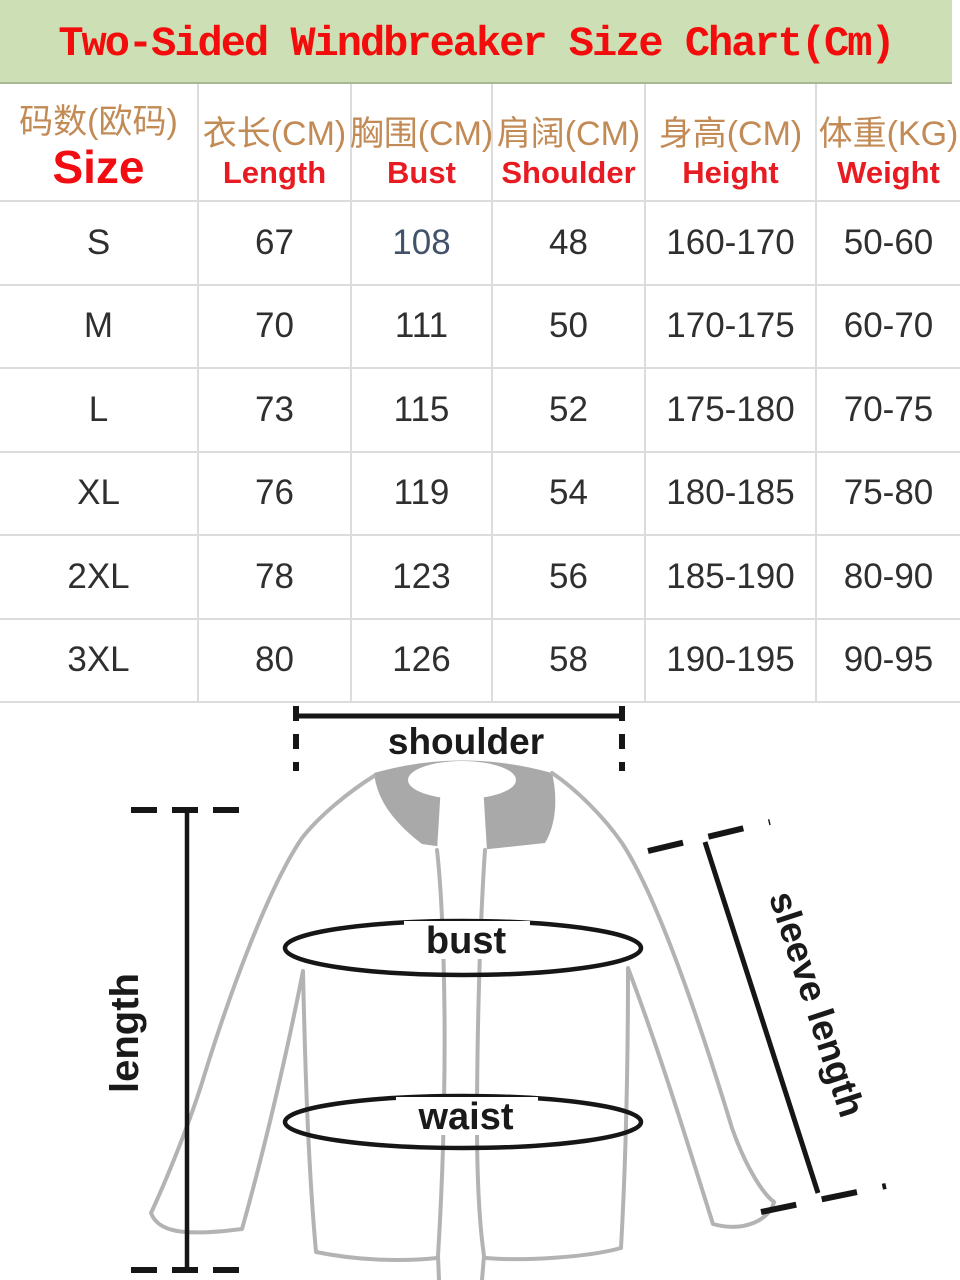 The image size is (960, 1280). I want to click on waist-label-mask, so click(467, 1116).